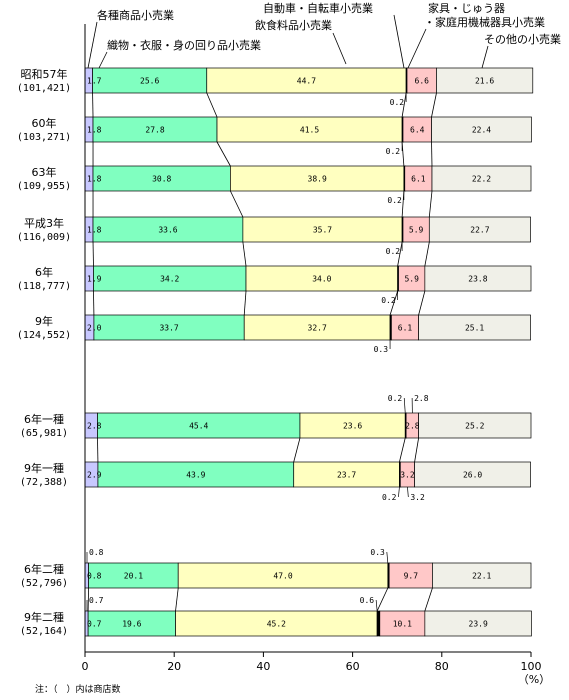  Describe the element at coordinates (44, 569) in the screenshot. I see `category-label: 6年二種` at that location.